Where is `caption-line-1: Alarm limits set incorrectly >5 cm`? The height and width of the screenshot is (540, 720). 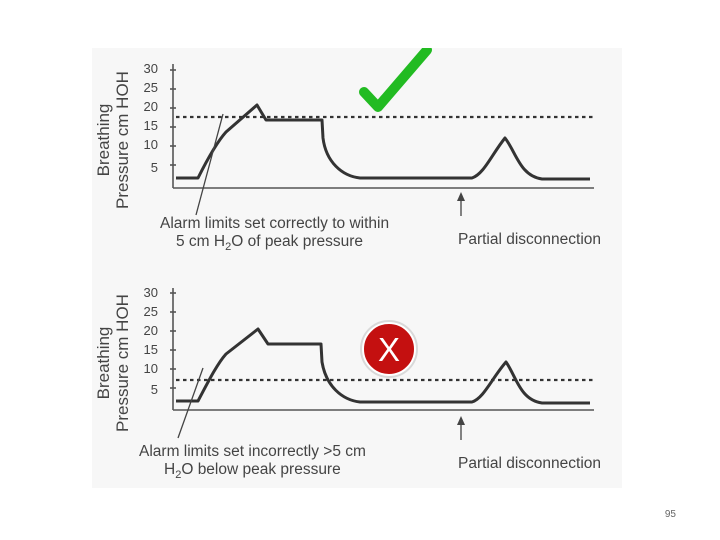 caption-line-1: Alarm limits set incorrectly >5 cm is located at coordinates (252, 451).